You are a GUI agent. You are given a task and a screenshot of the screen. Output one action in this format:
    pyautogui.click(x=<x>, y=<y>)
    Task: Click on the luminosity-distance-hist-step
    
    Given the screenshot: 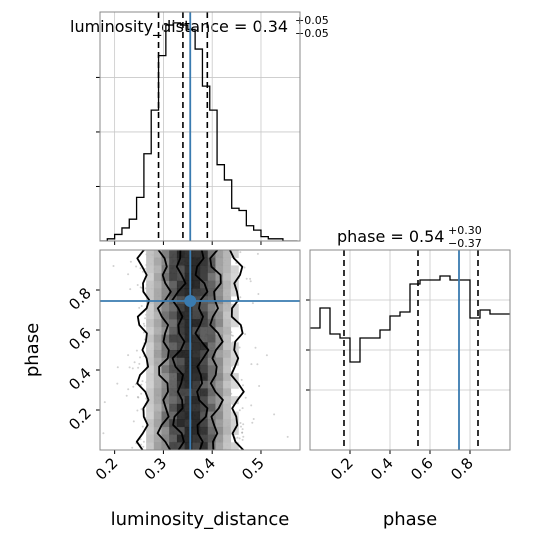 What is the action you would take?
    pyautogui.click(x=199, y=131)
    